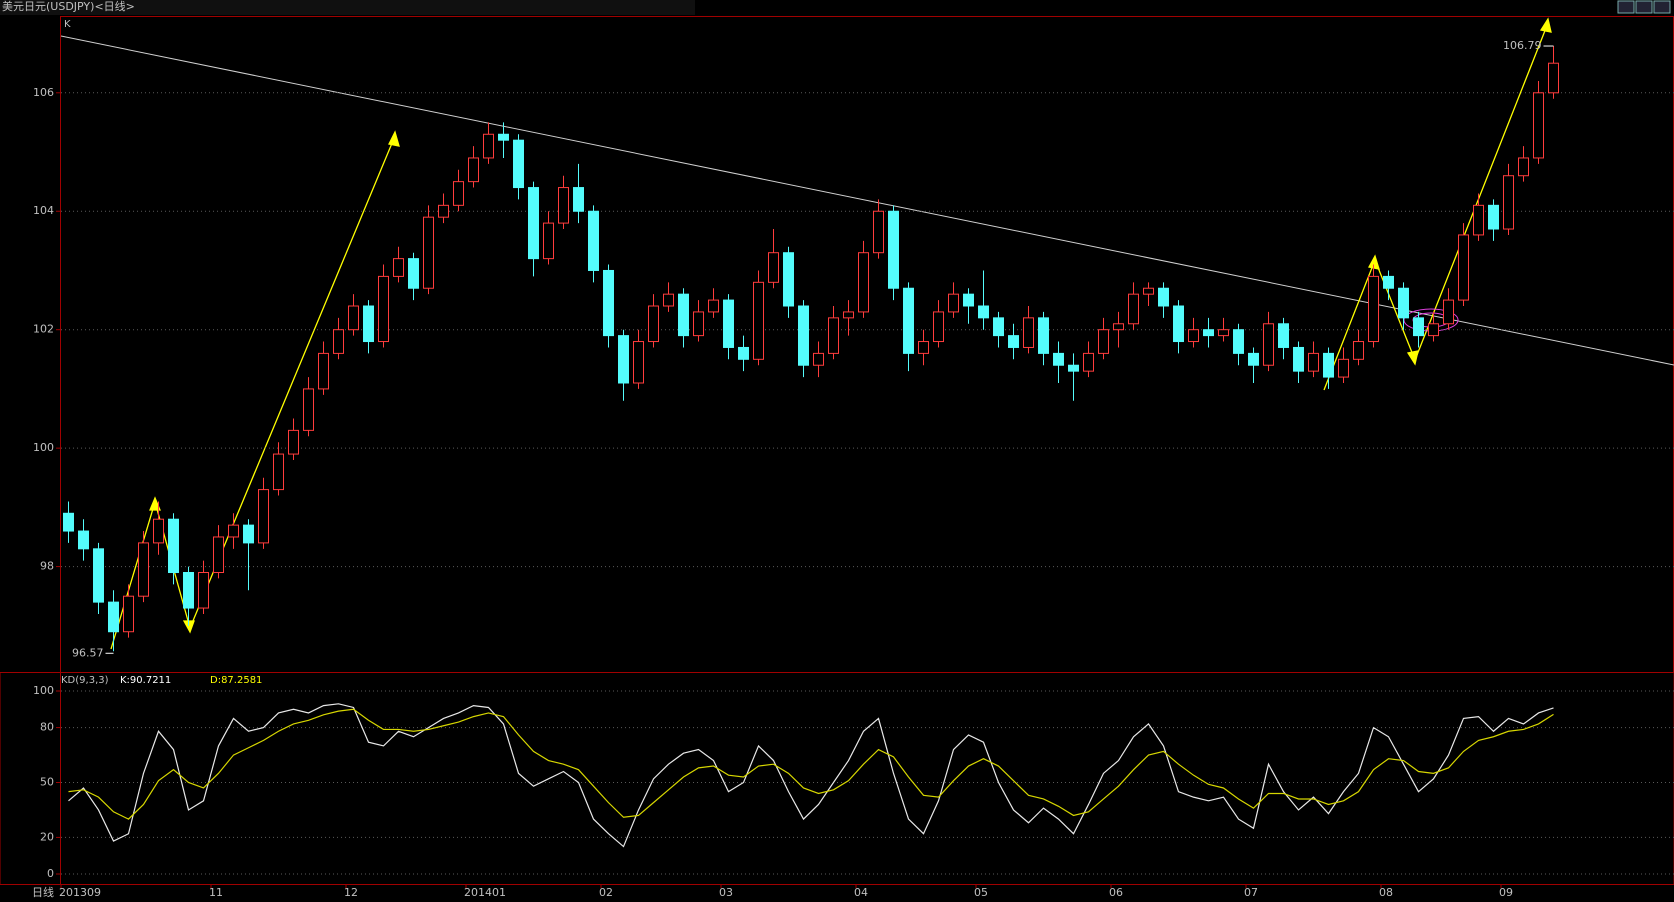 This screenshot has width=1674, height=902. I want to click on y-tick-label: 50, so click(47, 782).